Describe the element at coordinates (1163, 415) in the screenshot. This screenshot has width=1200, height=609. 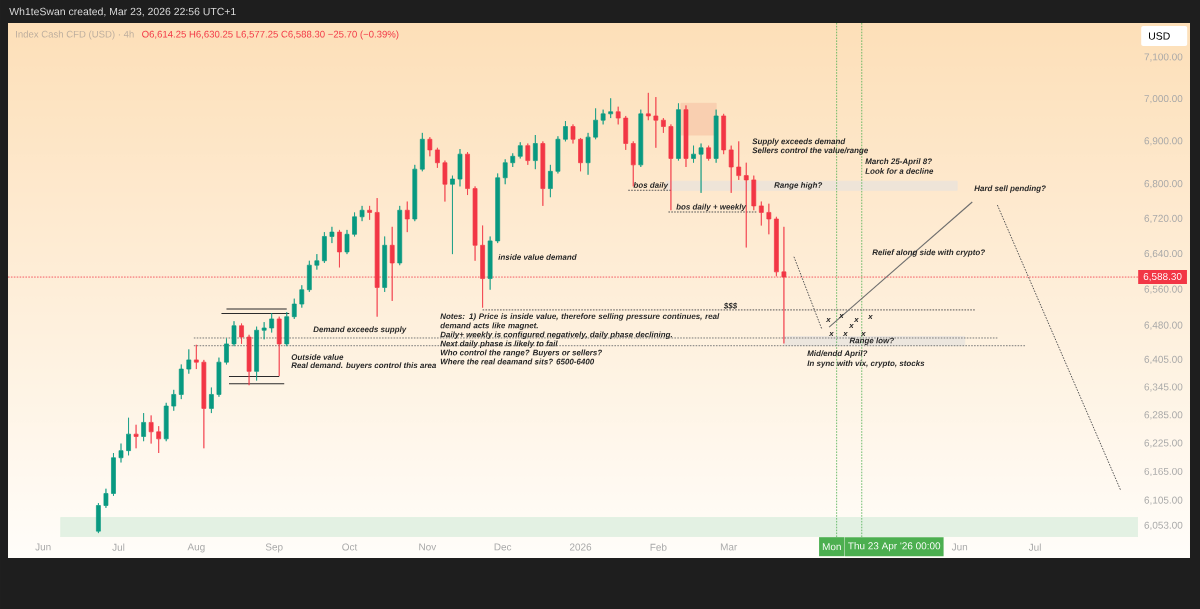
I see `y-tick-label: 6,285.00` at that location.